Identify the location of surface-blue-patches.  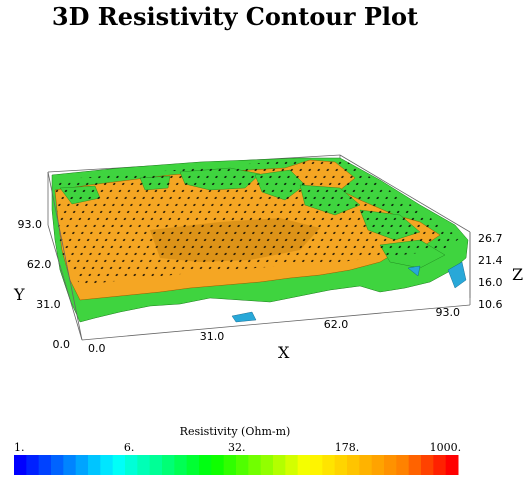
(349, 292).